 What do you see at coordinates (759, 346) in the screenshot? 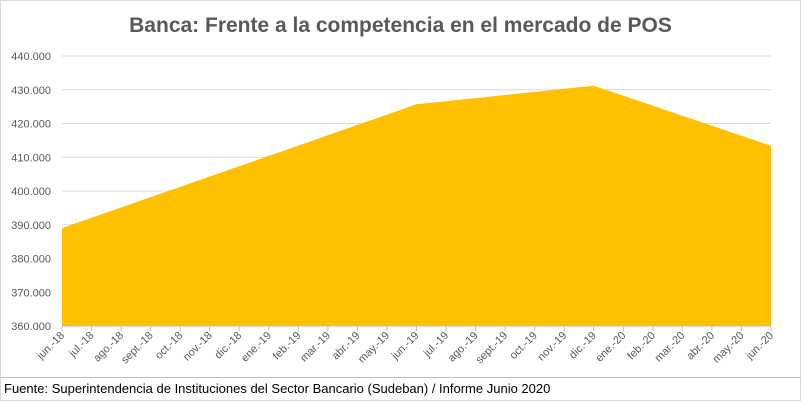
I see `x-tick-label: jun.-20` at bounding box center [759, 346].